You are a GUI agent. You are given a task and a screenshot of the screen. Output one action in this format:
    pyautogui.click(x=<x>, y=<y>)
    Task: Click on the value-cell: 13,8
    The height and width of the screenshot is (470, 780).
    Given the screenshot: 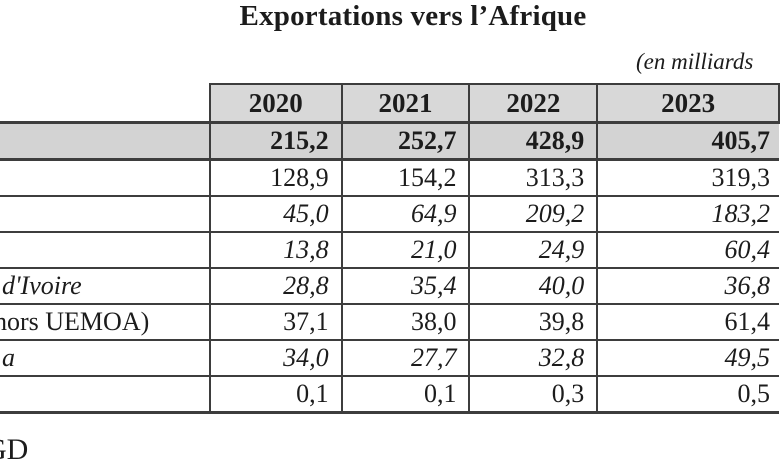 What is the action you would take?
    pyautogui.click(x=275, y=250)
    